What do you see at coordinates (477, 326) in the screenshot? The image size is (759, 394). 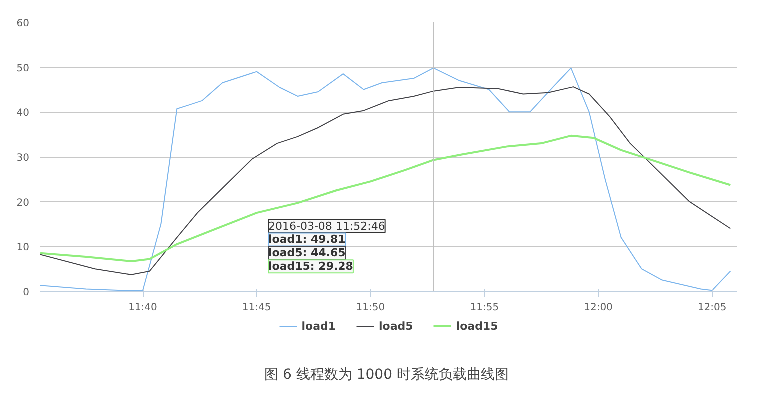 I see `legend-label: load15` at bounding box center [477, 326].